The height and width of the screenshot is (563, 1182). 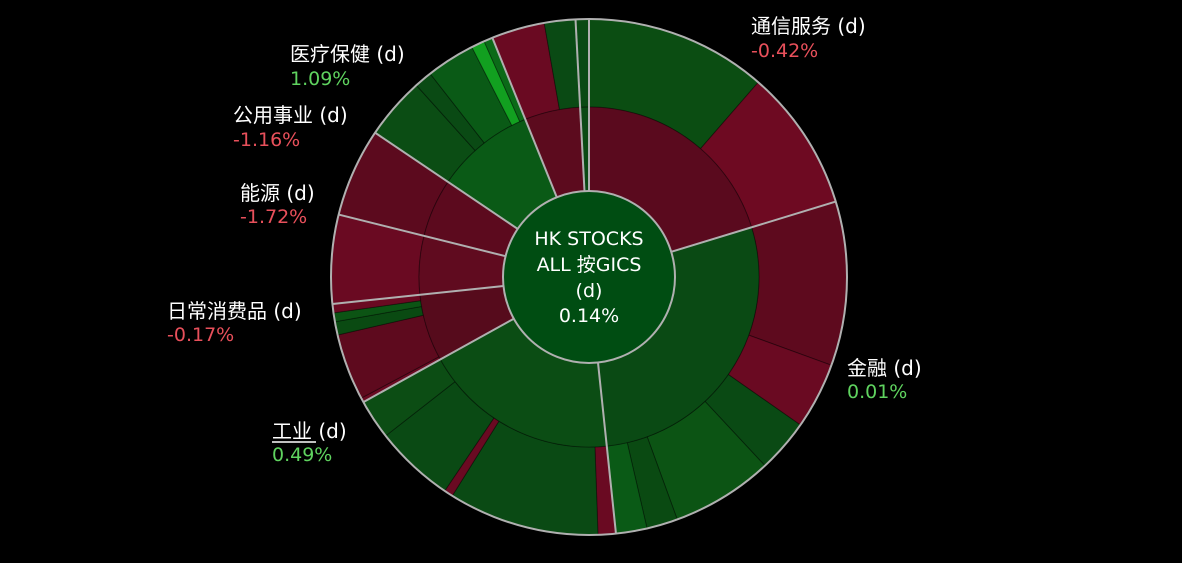 I want to click on sector-label-4: 能源 (d)-1.72%, so click(x=277, y=204).